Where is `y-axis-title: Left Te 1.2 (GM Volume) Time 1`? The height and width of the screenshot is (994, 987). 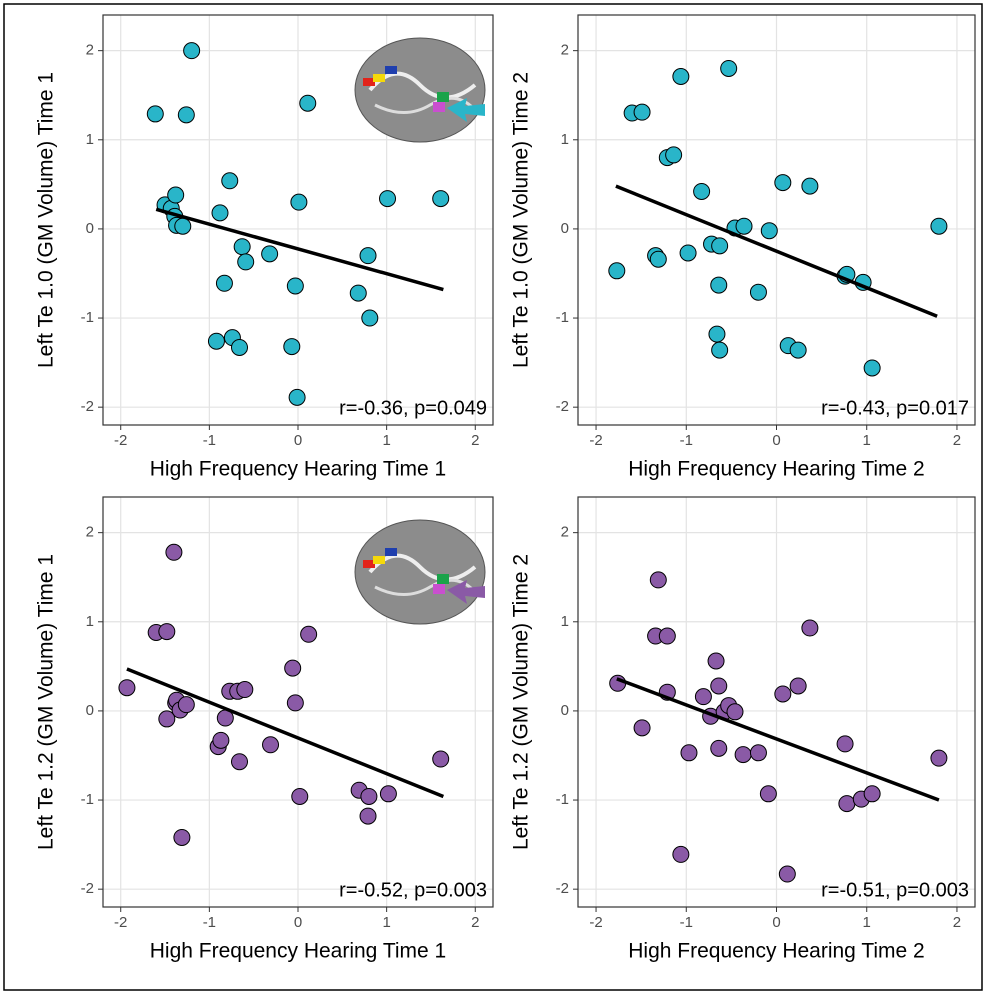 y-axis-title: Left Te 1.2 (GM Volume) Time 1 is located at coordinates (46, 702).